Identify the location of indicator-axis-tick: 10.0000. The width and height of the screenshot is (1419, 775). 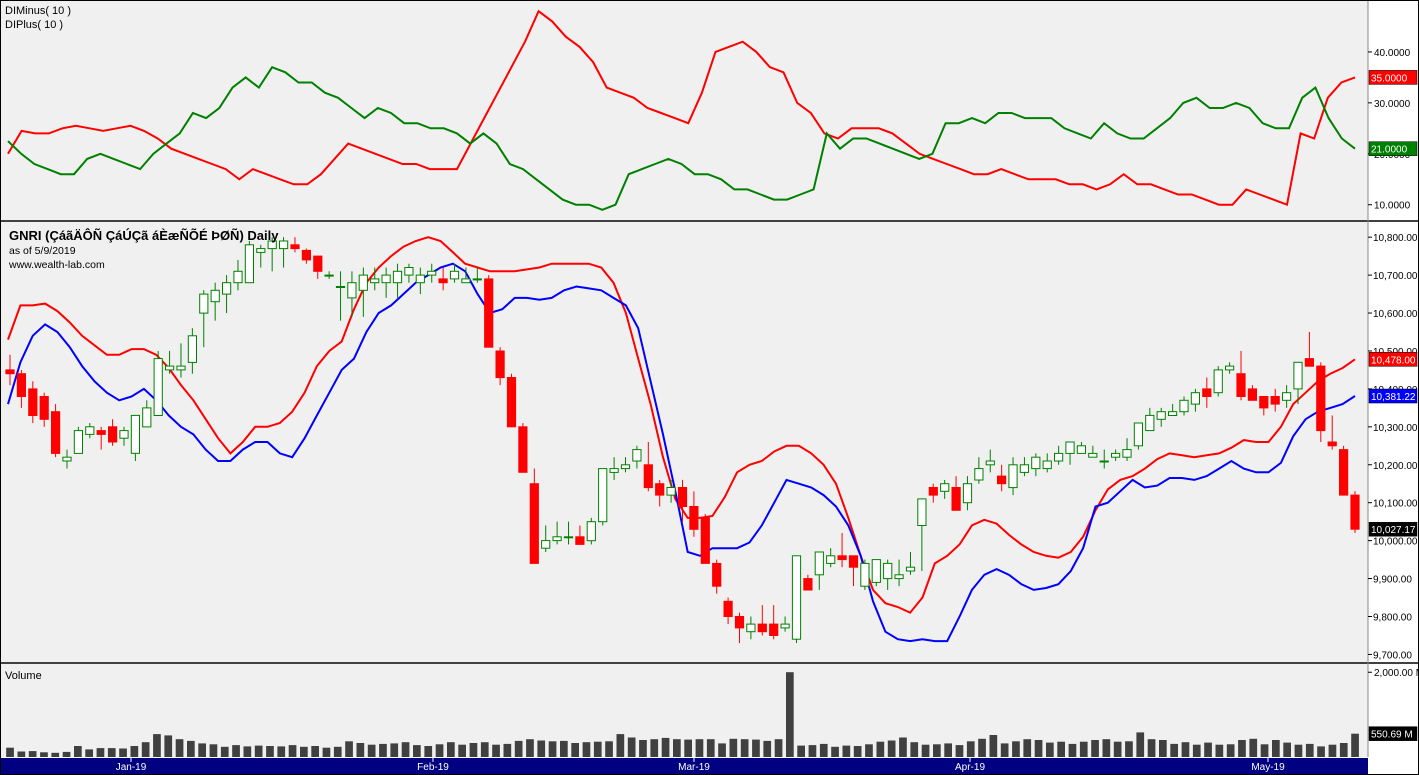
(1392, 206).